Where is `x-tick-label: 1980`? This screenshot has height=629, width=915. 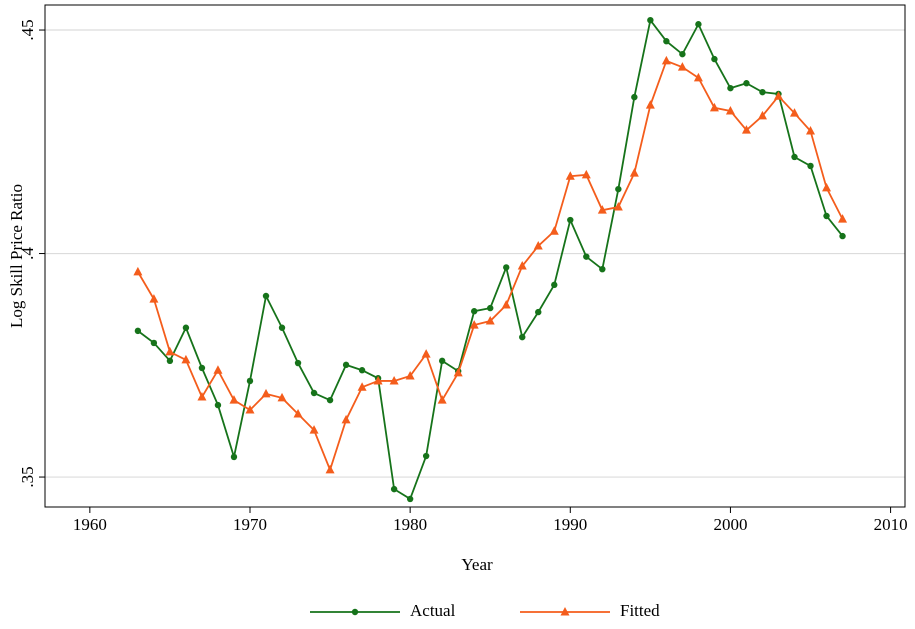 x-tick-label: 1980 is located at coordinates (410, 524).